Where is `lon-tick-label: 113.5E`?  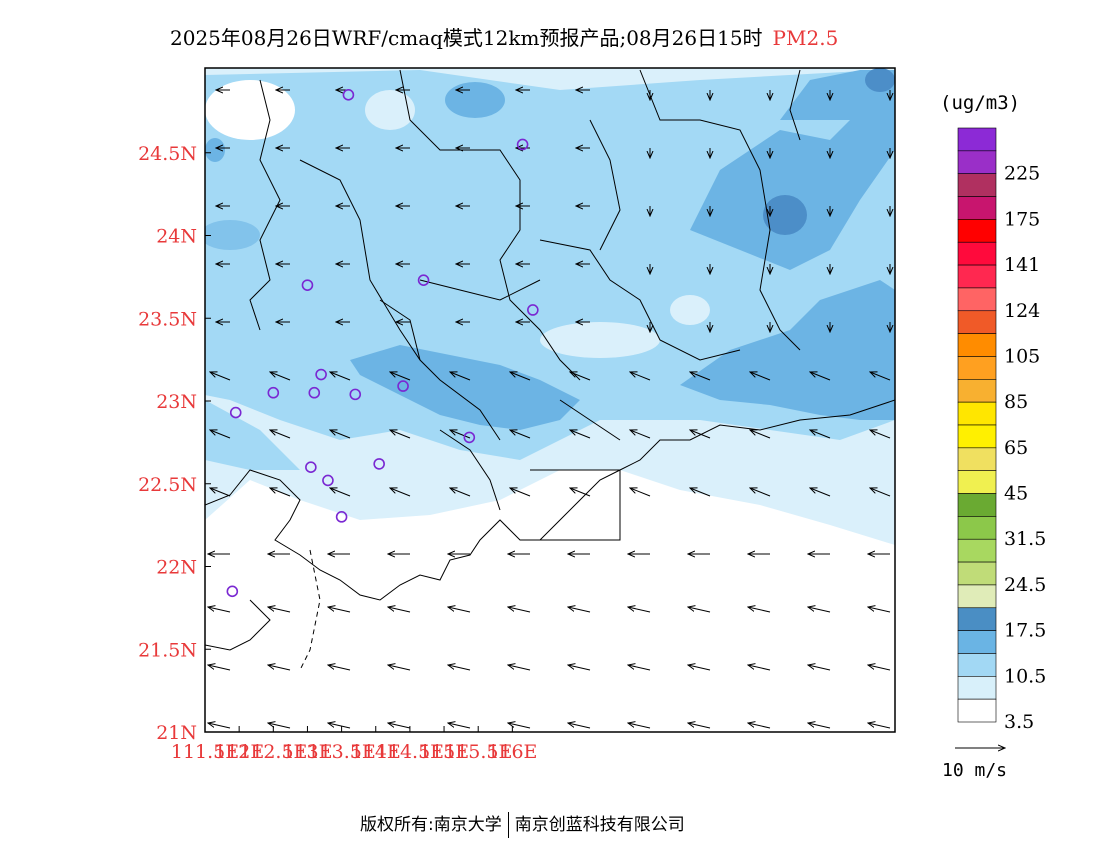
lon-tick-label: 113.5E is located at coordinates (341, 752).